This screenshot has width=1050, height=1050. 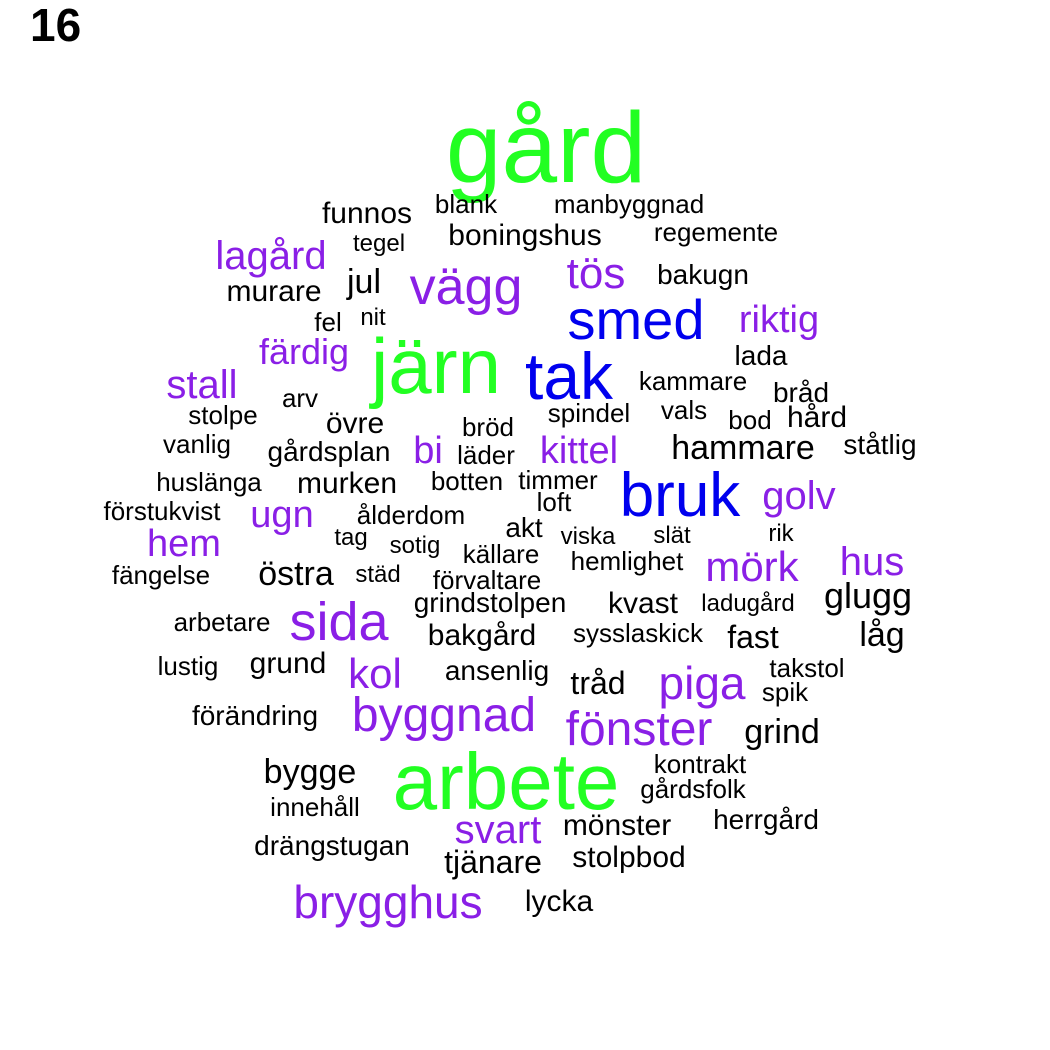 I want to click on word-fardig: färdig, so click(x=304, y=351).